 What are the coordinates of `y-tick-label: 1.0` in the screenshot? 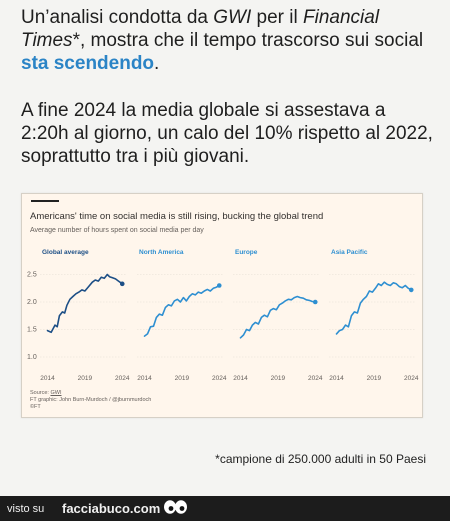 It's located at (32, 357).